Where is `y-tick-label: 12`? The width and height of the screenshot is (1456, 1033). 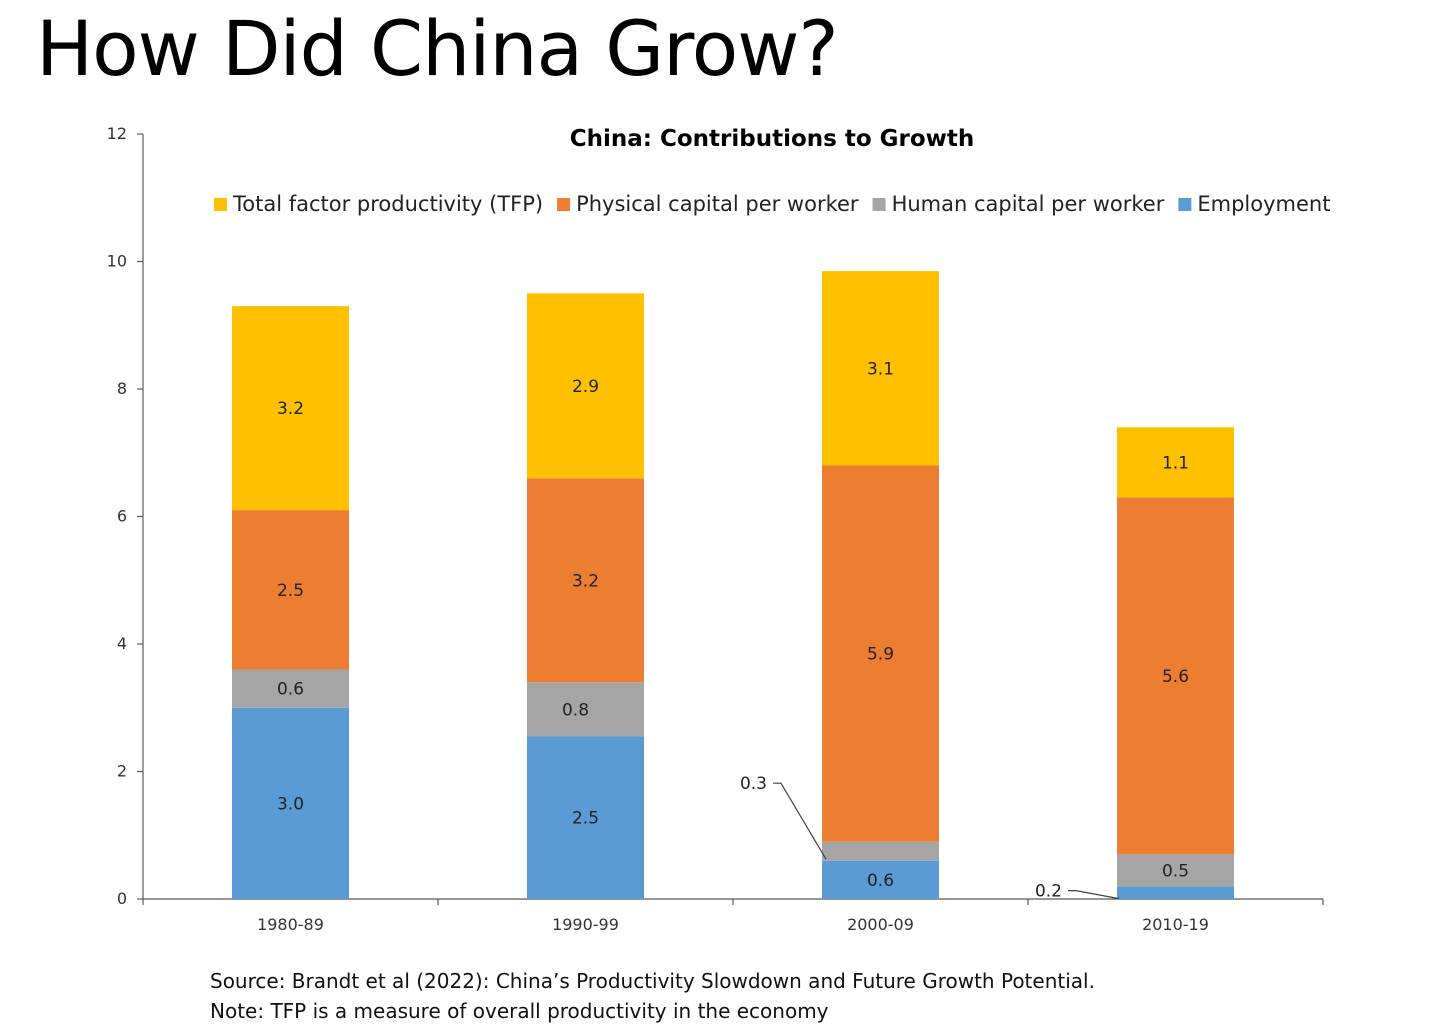 y-tick-label: 12 is located at coordinates (117, 133).